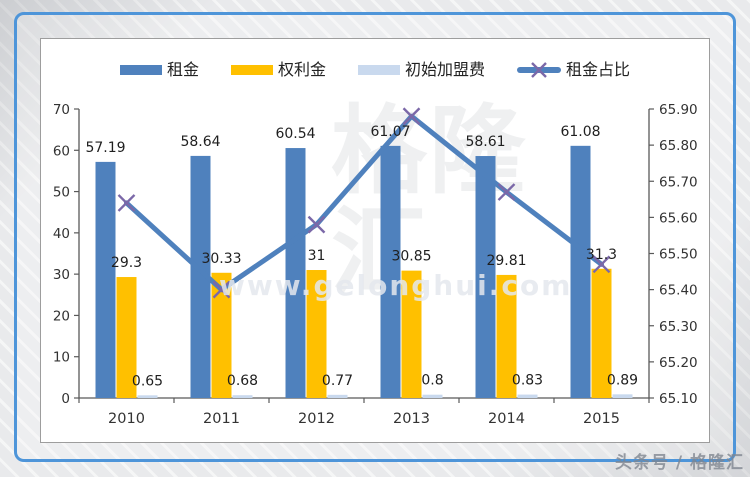 The width and height of the screenshot is (750, 477). Describe the element at coordinates (65, 399) in the screenshot. I see `left-axis-tick-label: 0` at that location.